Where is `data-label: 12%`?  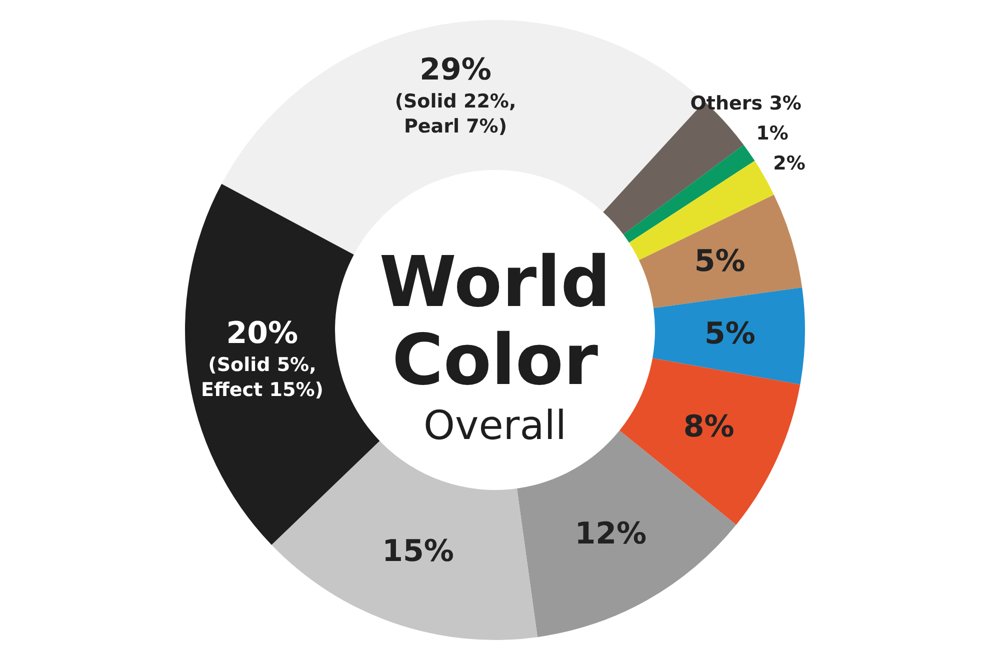
data-label: 12% is located at coordinates (610, 534).